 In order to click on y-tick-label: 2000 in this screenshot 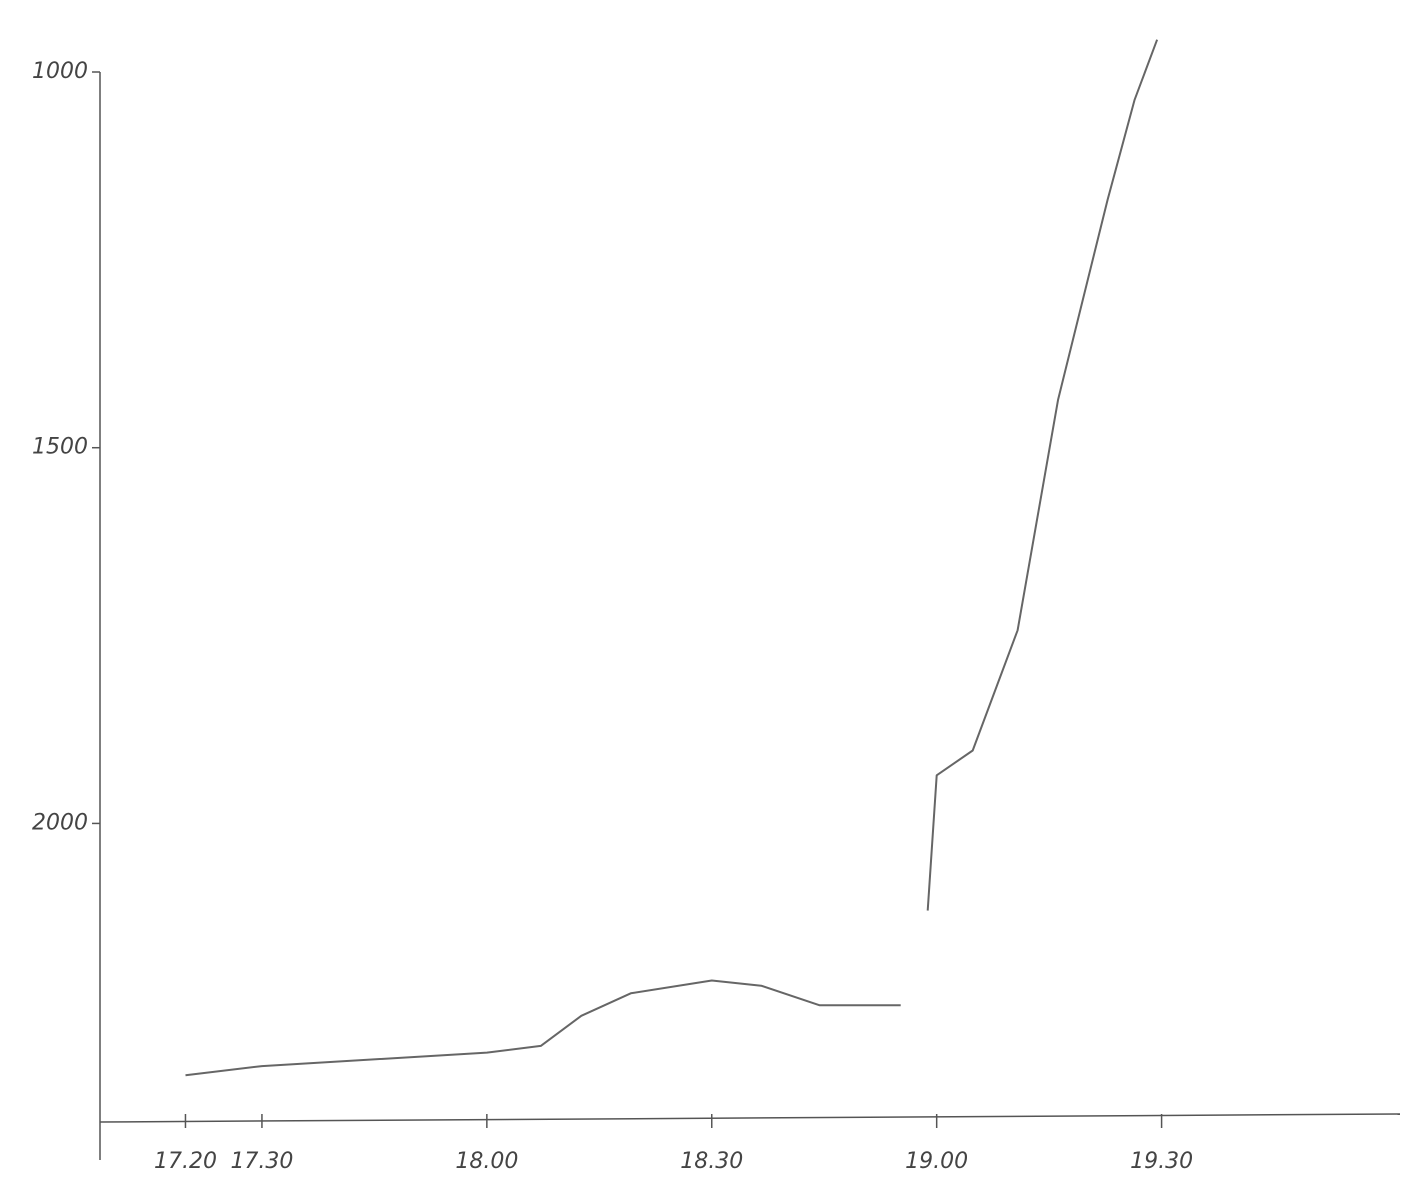, I will do `click(60, 822)`.